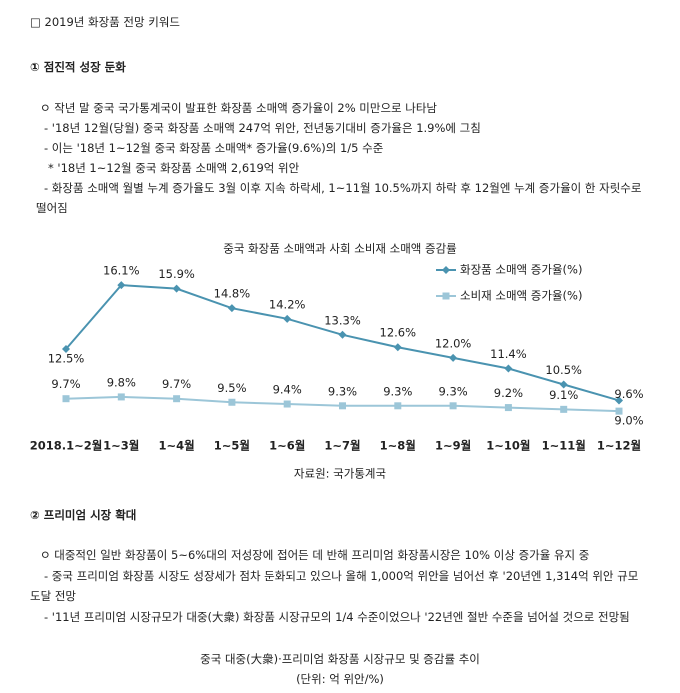 Image resolution: width=680 pixels, height=693 pixels. I want to click on data-label: 9.0%, so click(628, 421).